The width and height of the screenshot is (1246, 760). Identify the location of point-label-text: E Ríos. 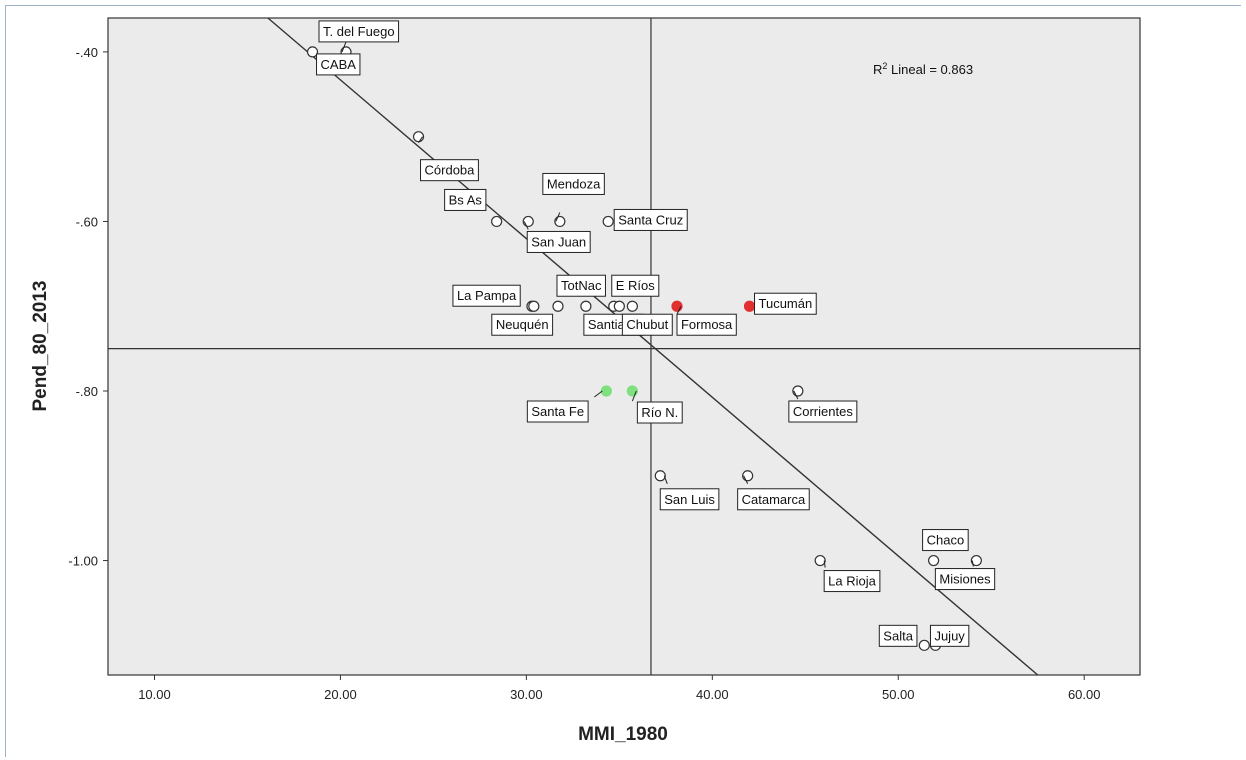
(636, 285).